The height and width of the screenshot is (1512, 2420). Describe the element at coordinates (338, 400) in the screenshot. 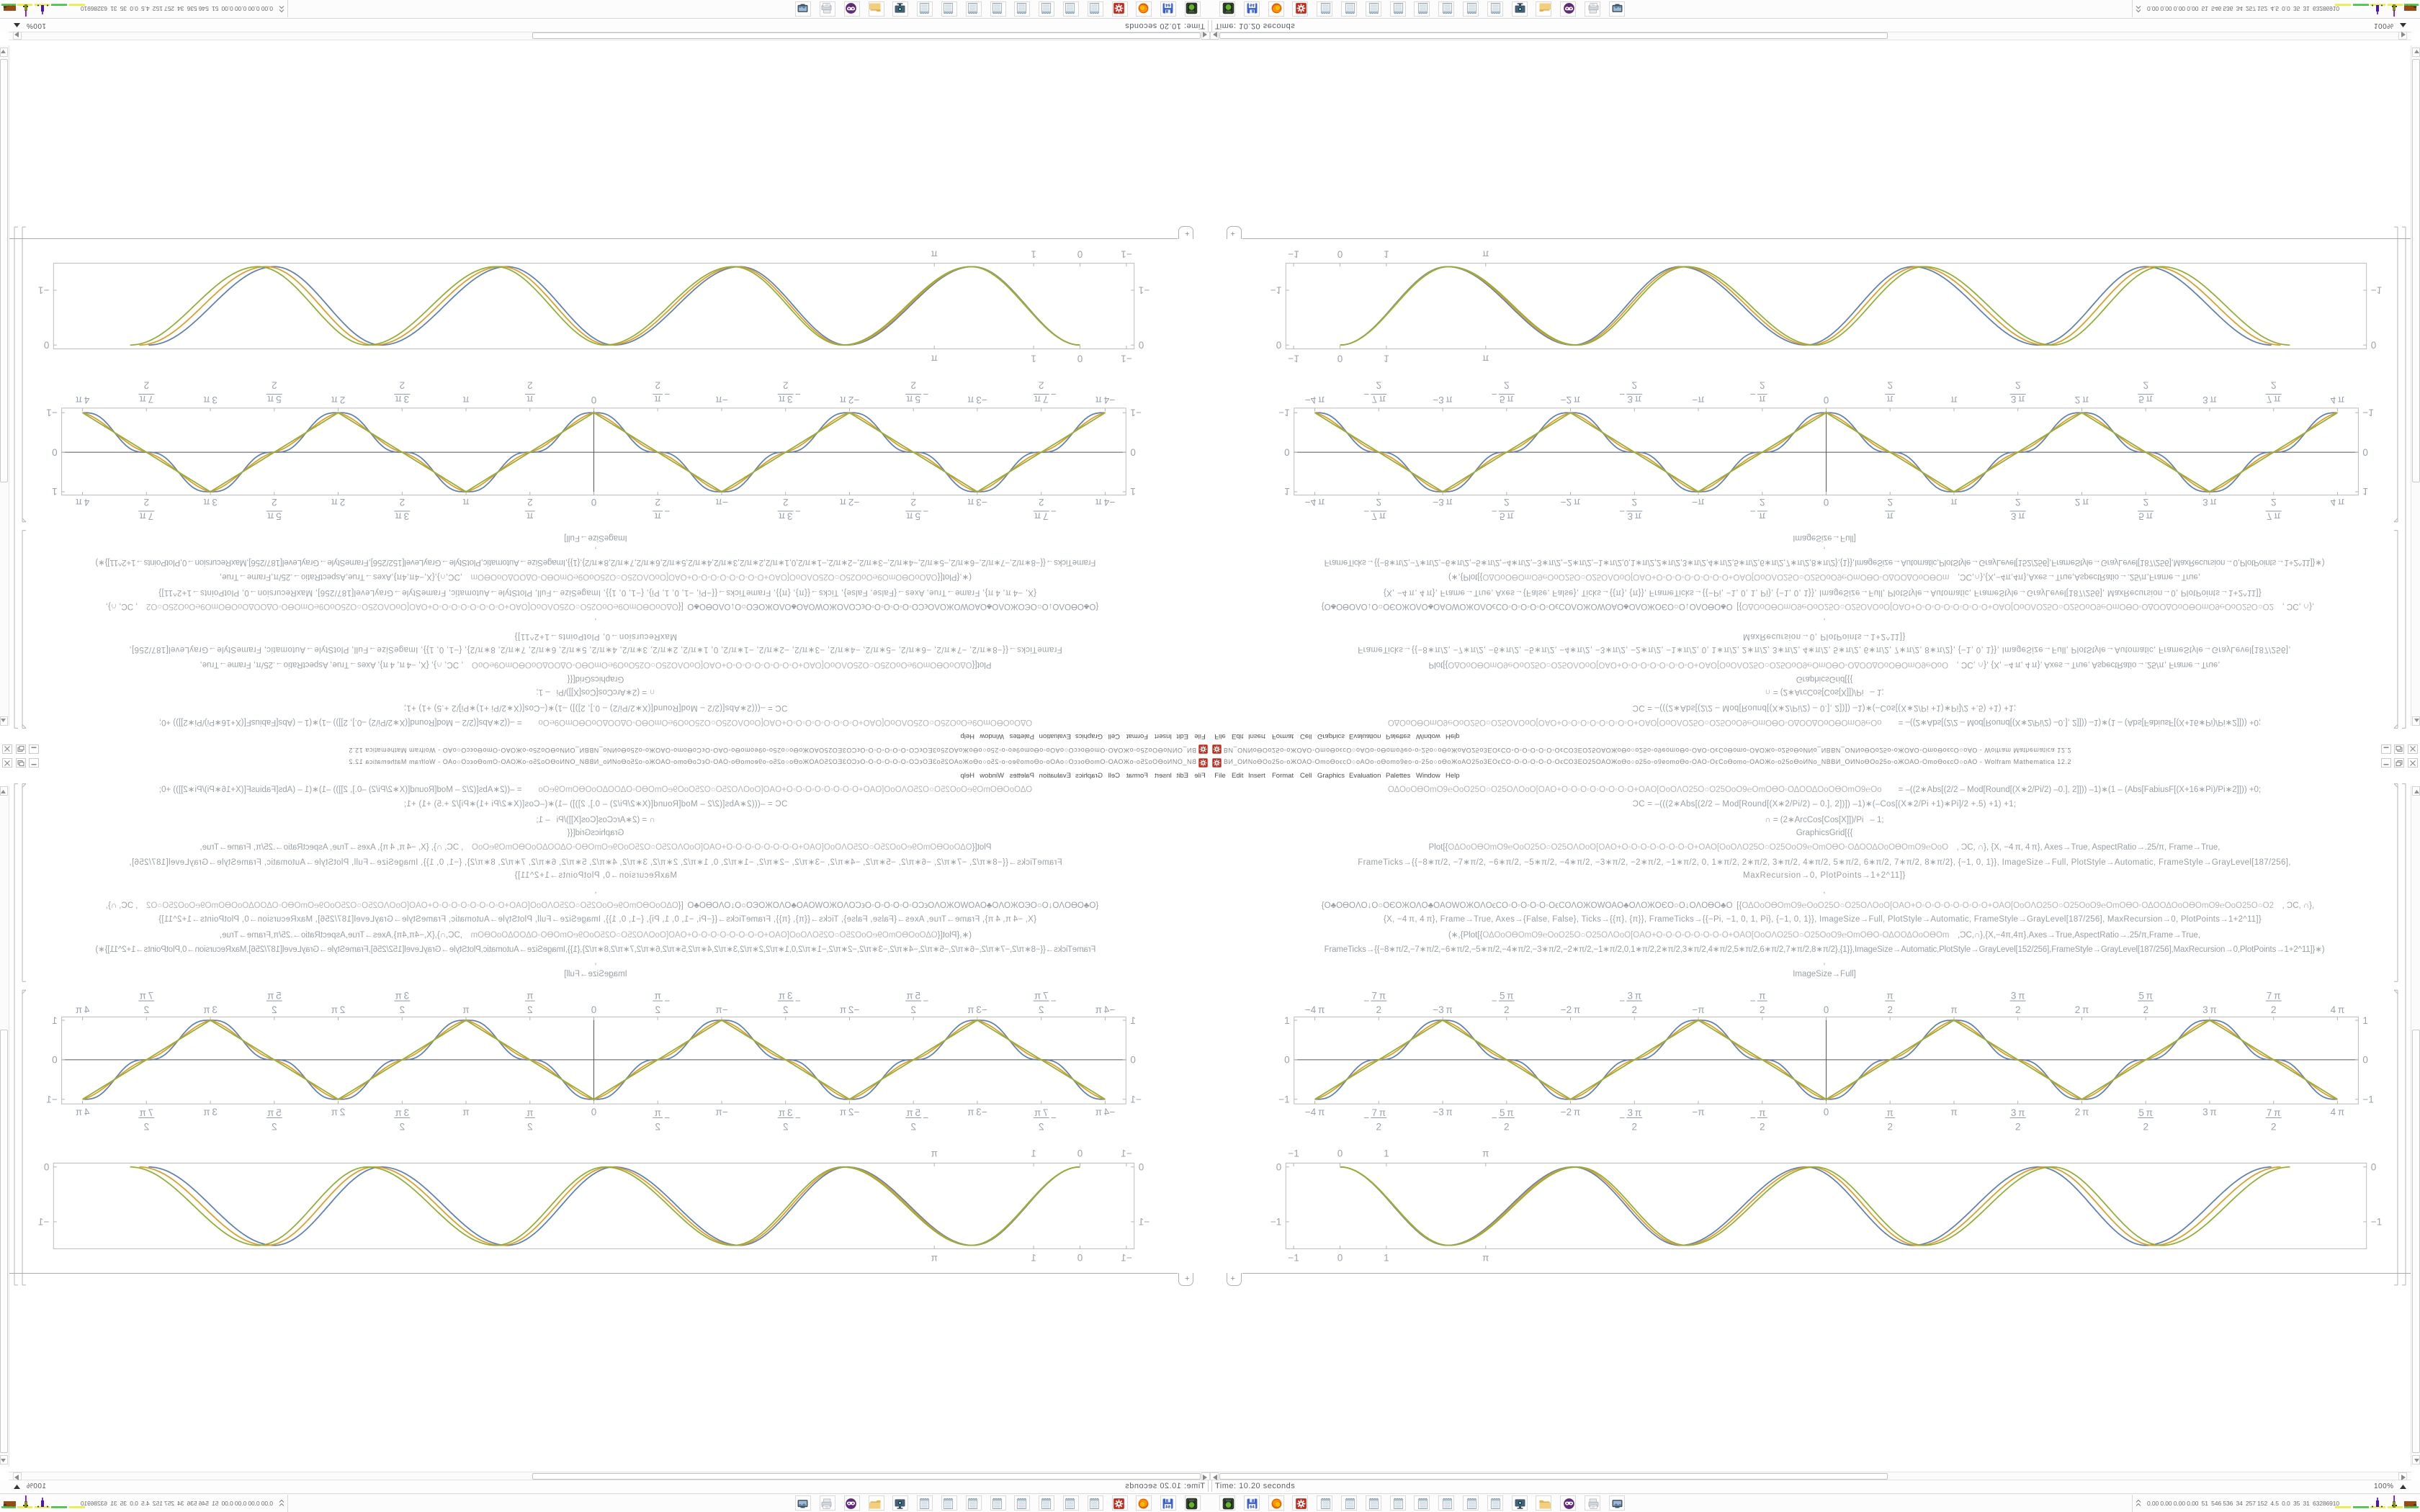

I see `svg-text: 2 π` at that location.